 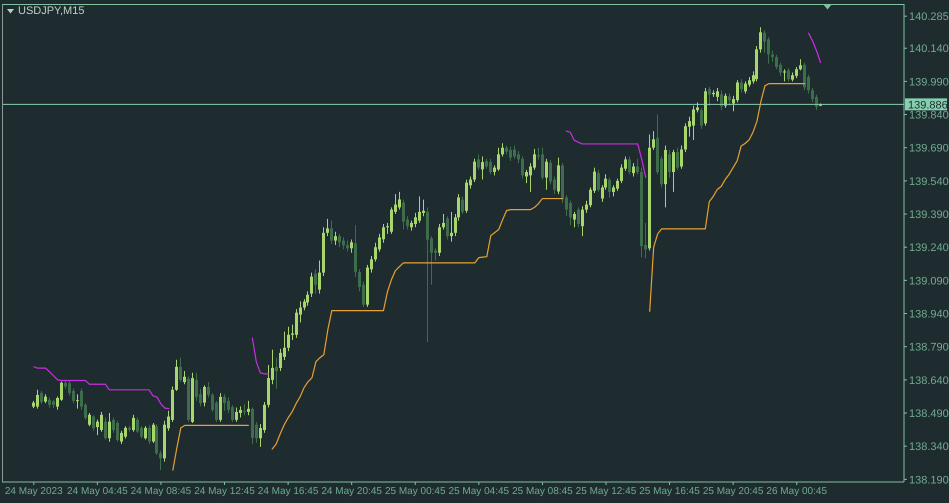 I want to click on x-tick-label: 25 May 20:45, so click(x=733, y=492).